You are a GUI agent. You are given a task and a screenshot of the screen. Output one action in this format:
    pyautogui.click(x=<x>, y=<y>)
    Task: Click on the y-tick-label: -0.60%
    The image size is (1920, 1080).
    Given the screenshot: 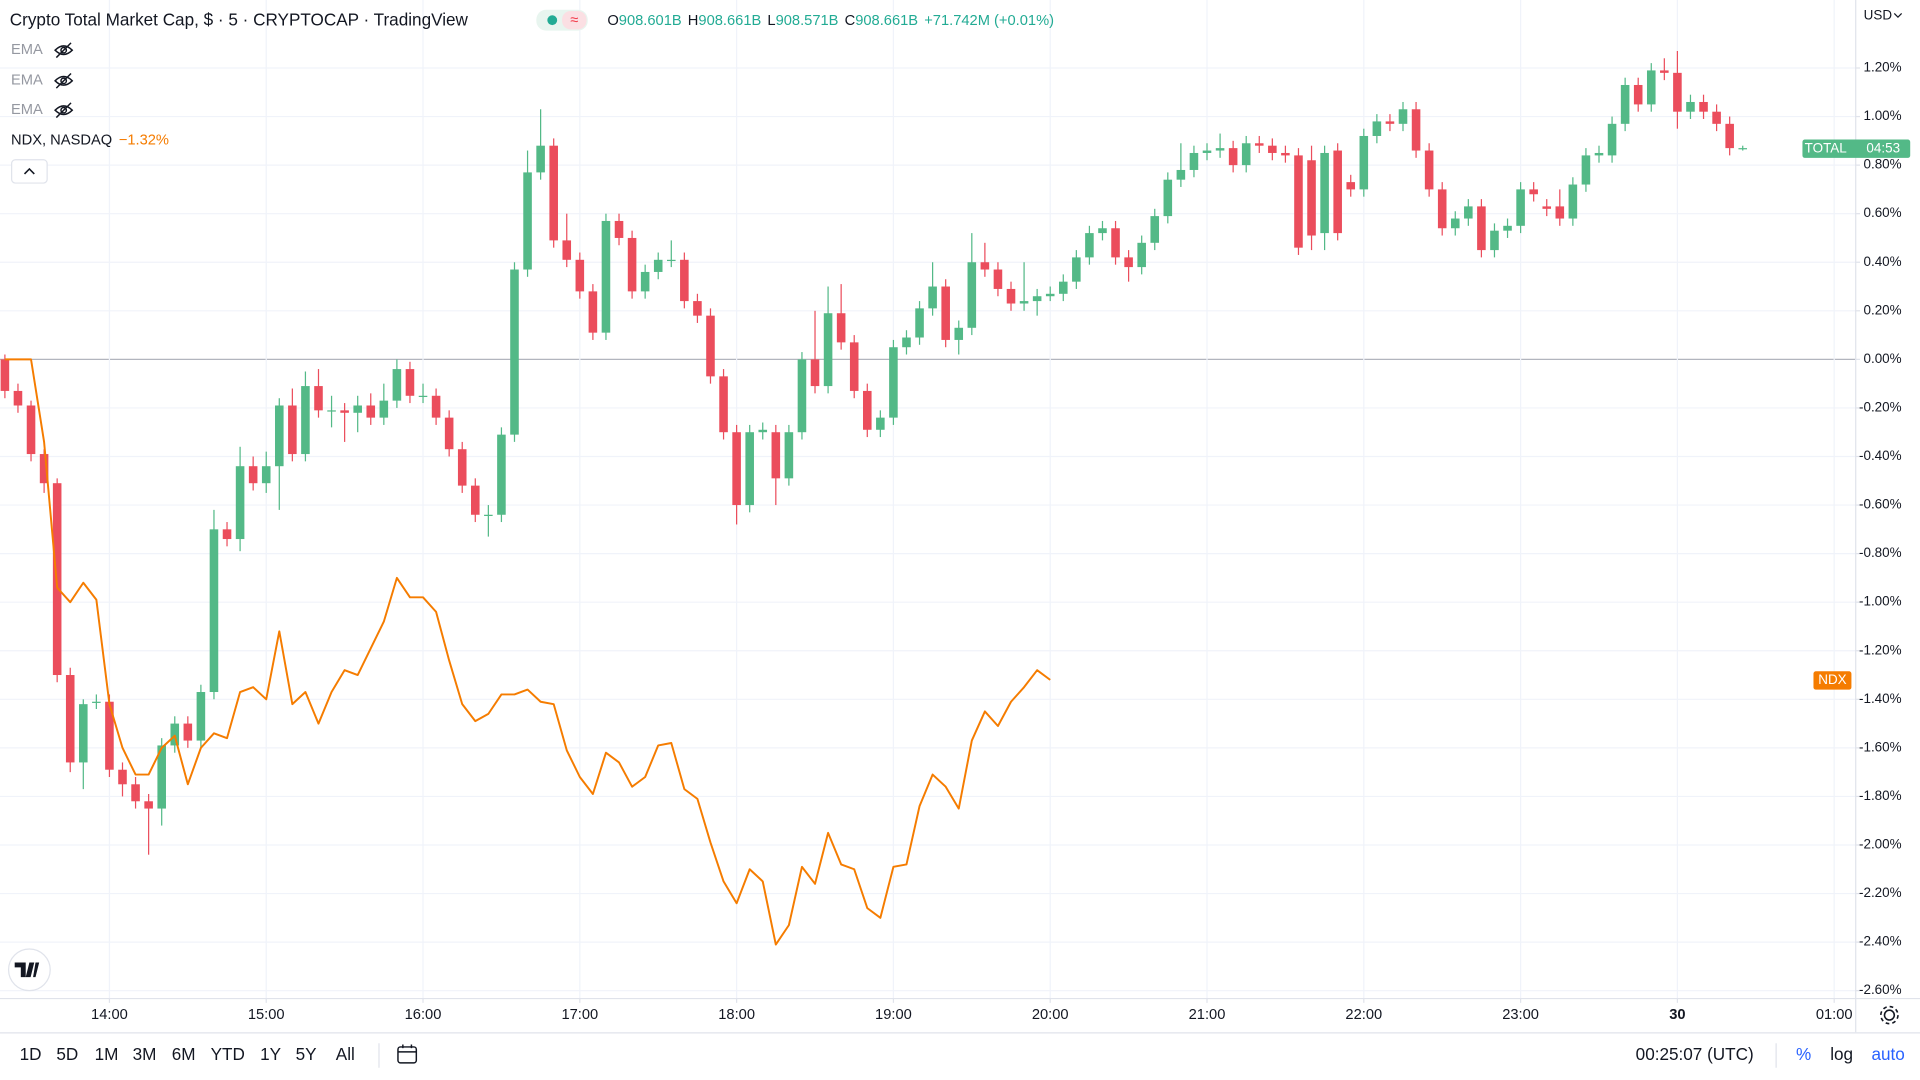 What is the action you would take?
    pyautogui.click(x=1880, y=504)
    